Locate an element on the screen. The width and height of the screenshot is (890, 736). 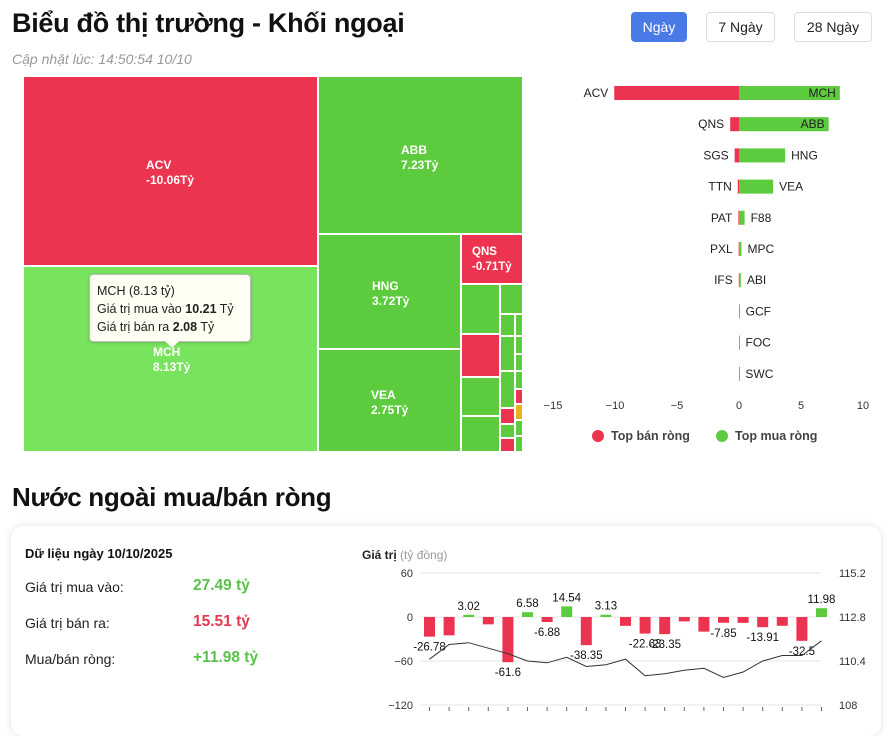
chart-y-title: Giá trị (tỷ đồng) is located at coordinates (404, 555).